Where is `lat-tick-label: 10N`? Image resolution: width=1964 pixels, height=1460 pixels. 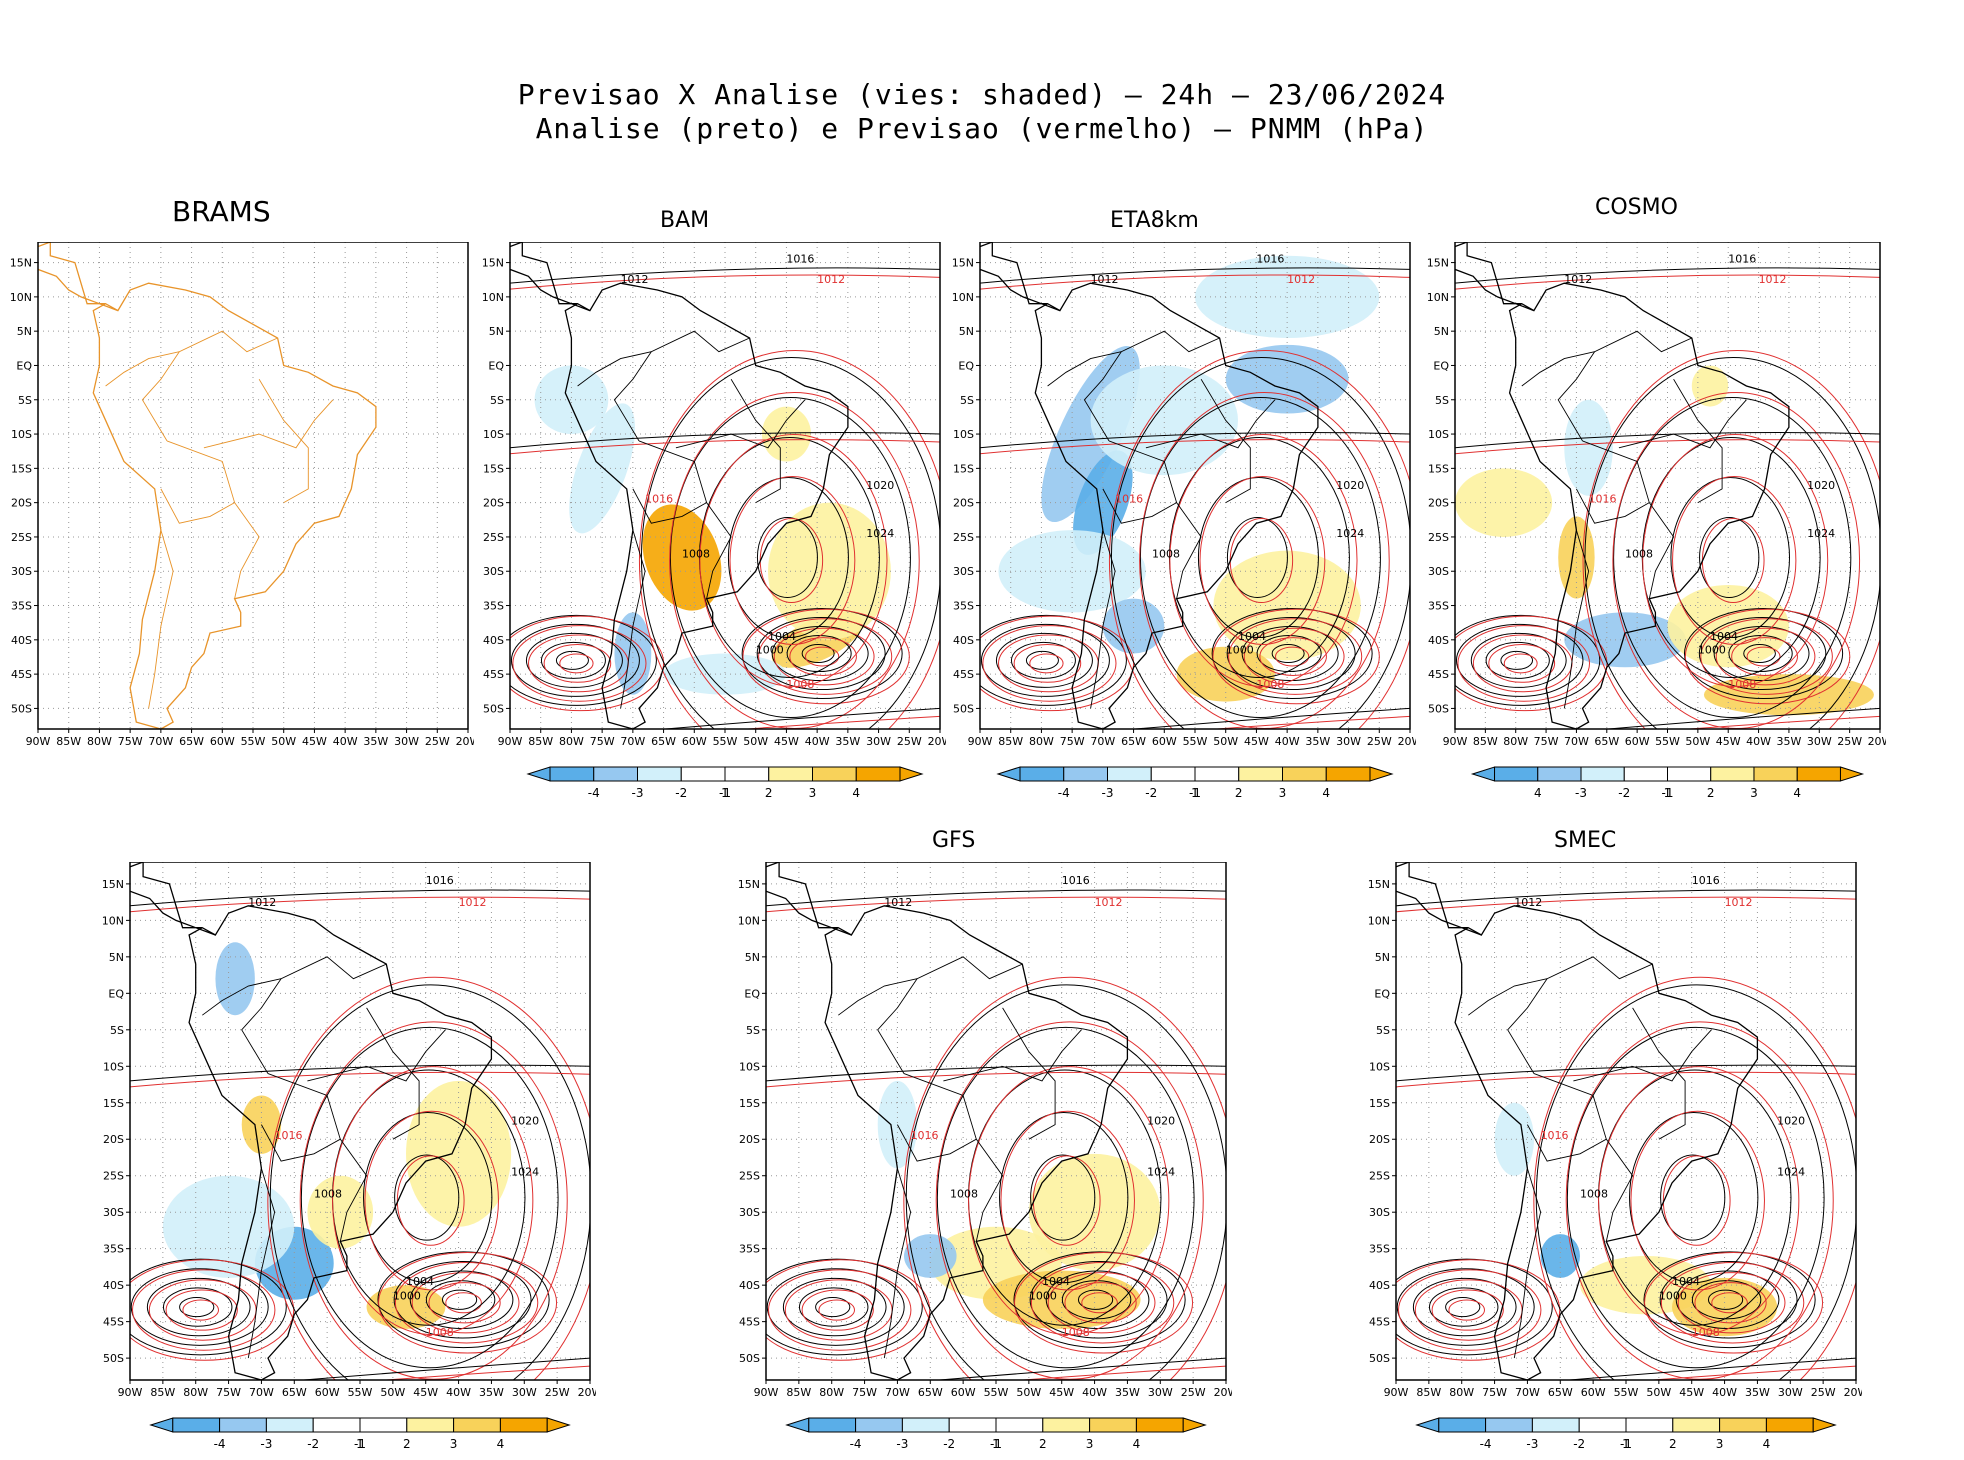
lat-tick-label: 10N is located at coordinates (1438, 297).